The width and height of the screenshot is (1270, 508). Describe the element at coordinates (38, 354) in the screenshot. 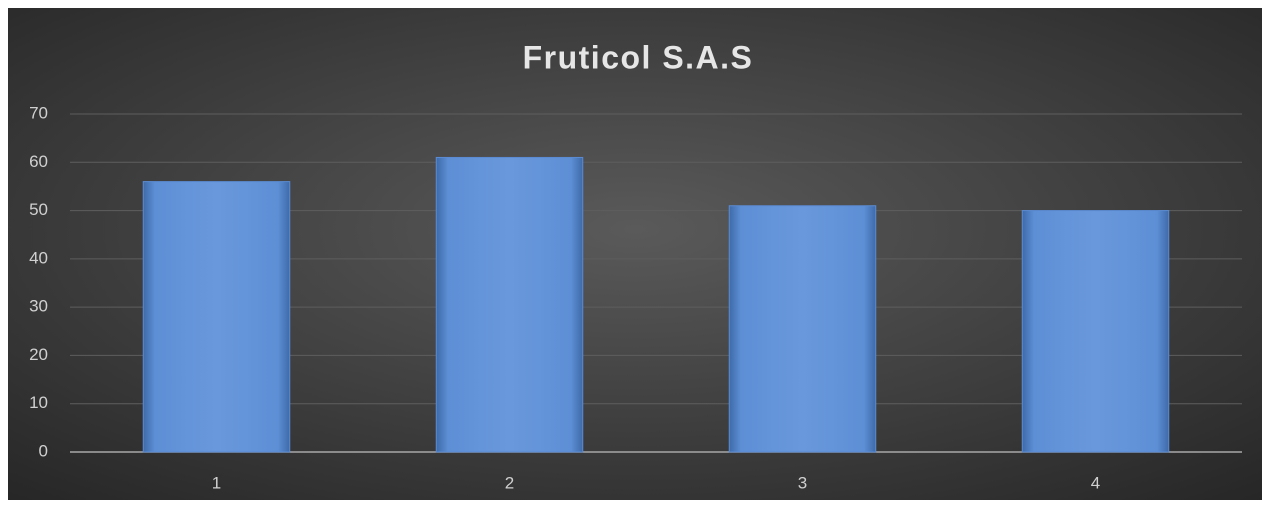

I see `y-tick-label: 20` at that location.